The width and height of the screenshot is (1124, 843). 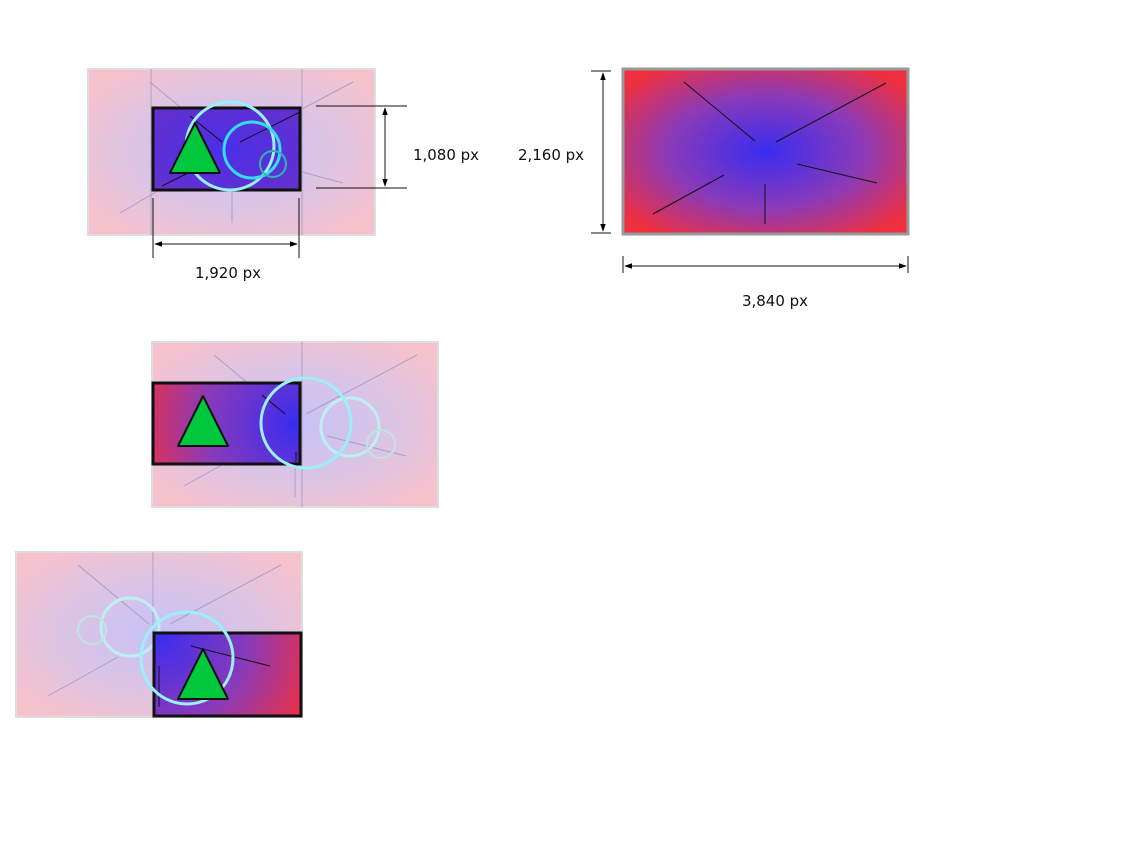 I want to click on dimension-uhd-width, so click(x=765, y=264).